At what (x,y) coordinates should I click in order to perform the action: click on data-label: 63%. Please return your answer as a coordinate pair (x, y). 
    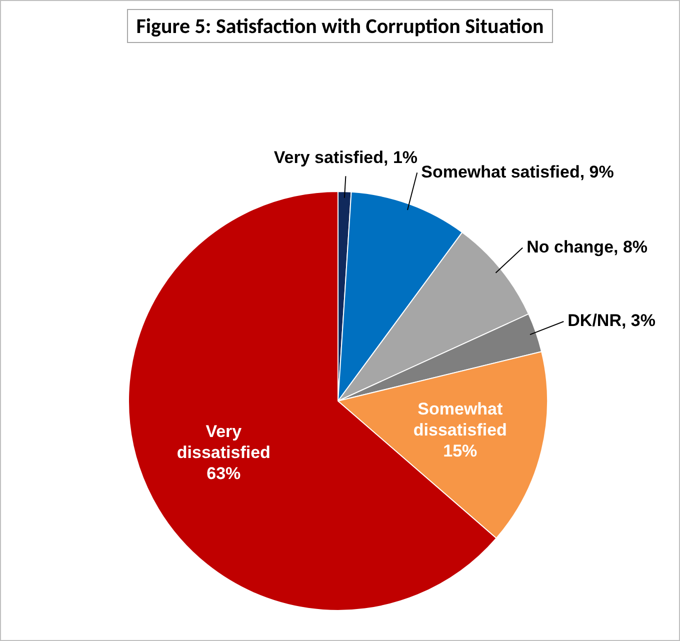
    Looking at the image, I should click on (223, 473).